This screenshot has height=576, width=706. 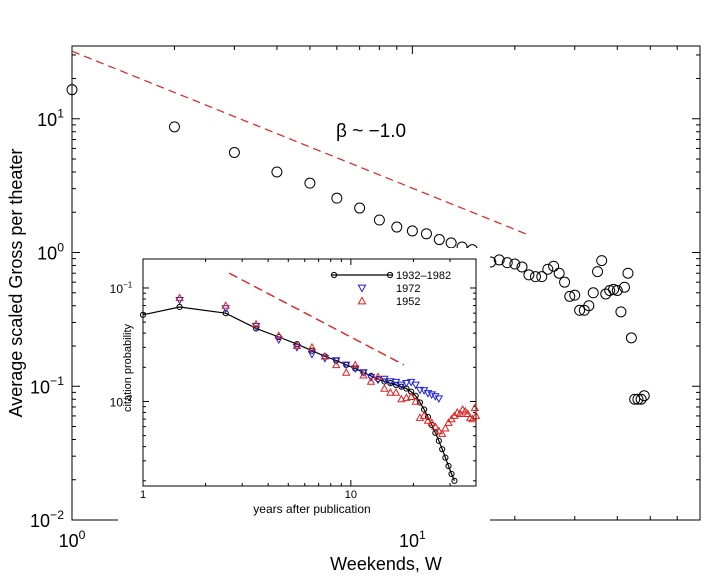 What do you see at coordinates (72, 539) in the screenshot?
I see `main-x-tick-label: 10⁰` at bounding box center [72, 539].